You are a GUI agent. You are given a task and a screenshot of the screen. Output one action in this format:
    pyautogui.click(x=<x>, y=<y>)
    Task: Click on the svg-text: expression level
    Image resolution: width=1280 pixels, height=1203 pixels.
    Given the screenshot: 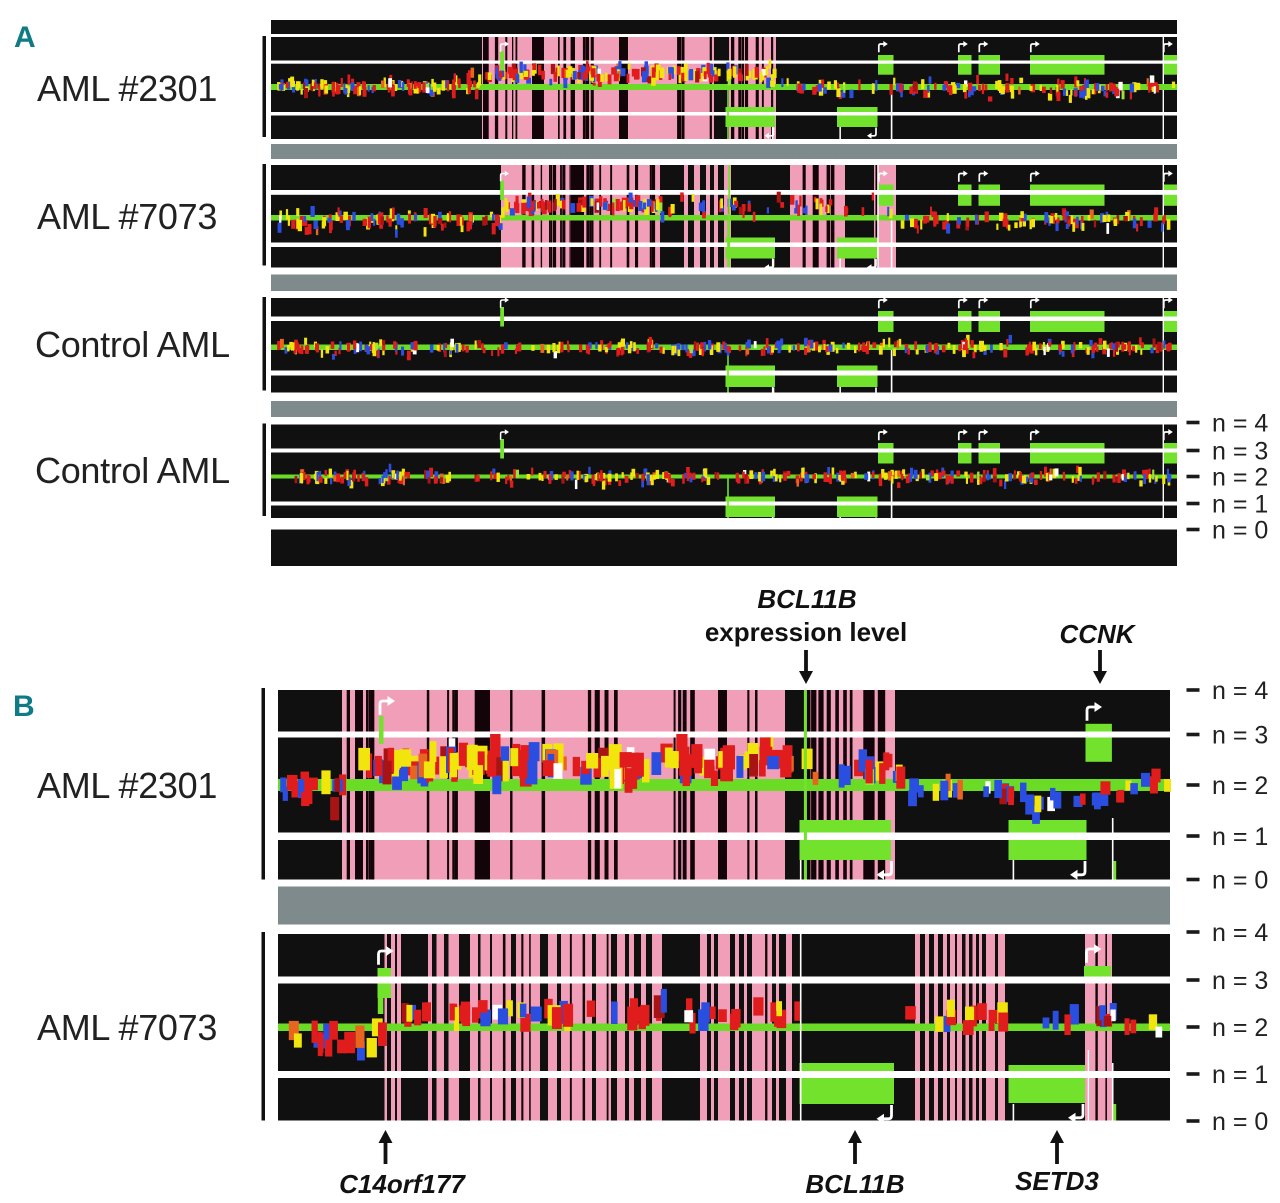 What is the action you would take?
    pyautogui.click(x=806, y=632)
    